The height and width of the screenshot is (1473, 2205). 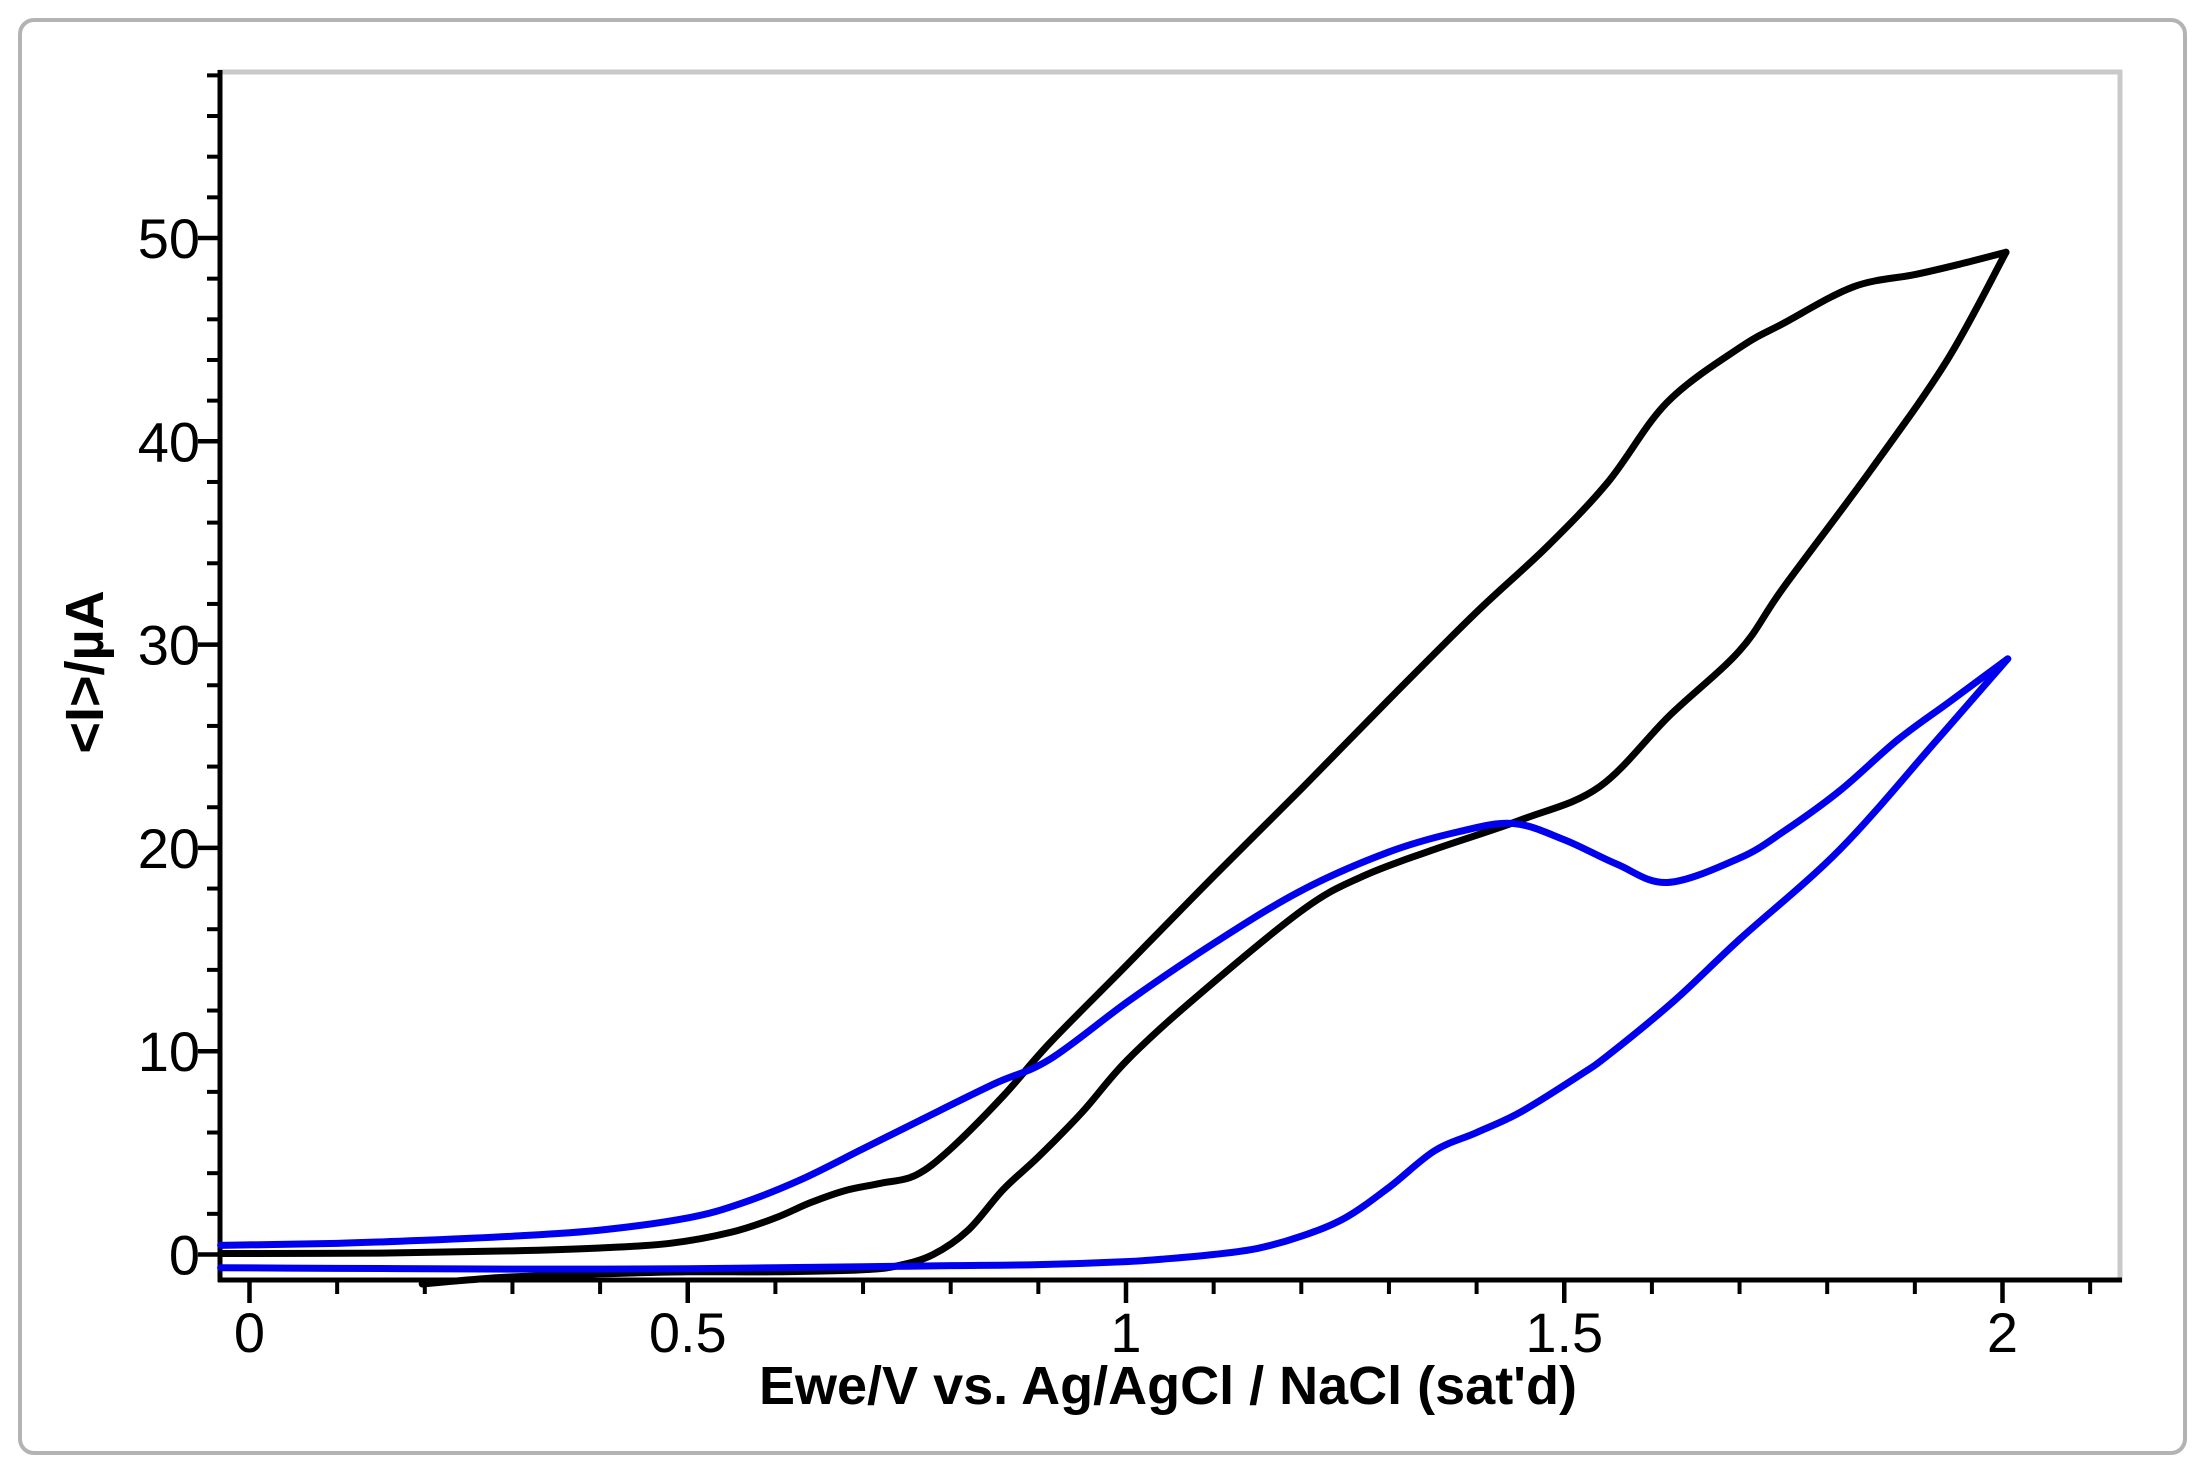 I want to click on y-tick-label: 0, so click(x=184, y=1255).